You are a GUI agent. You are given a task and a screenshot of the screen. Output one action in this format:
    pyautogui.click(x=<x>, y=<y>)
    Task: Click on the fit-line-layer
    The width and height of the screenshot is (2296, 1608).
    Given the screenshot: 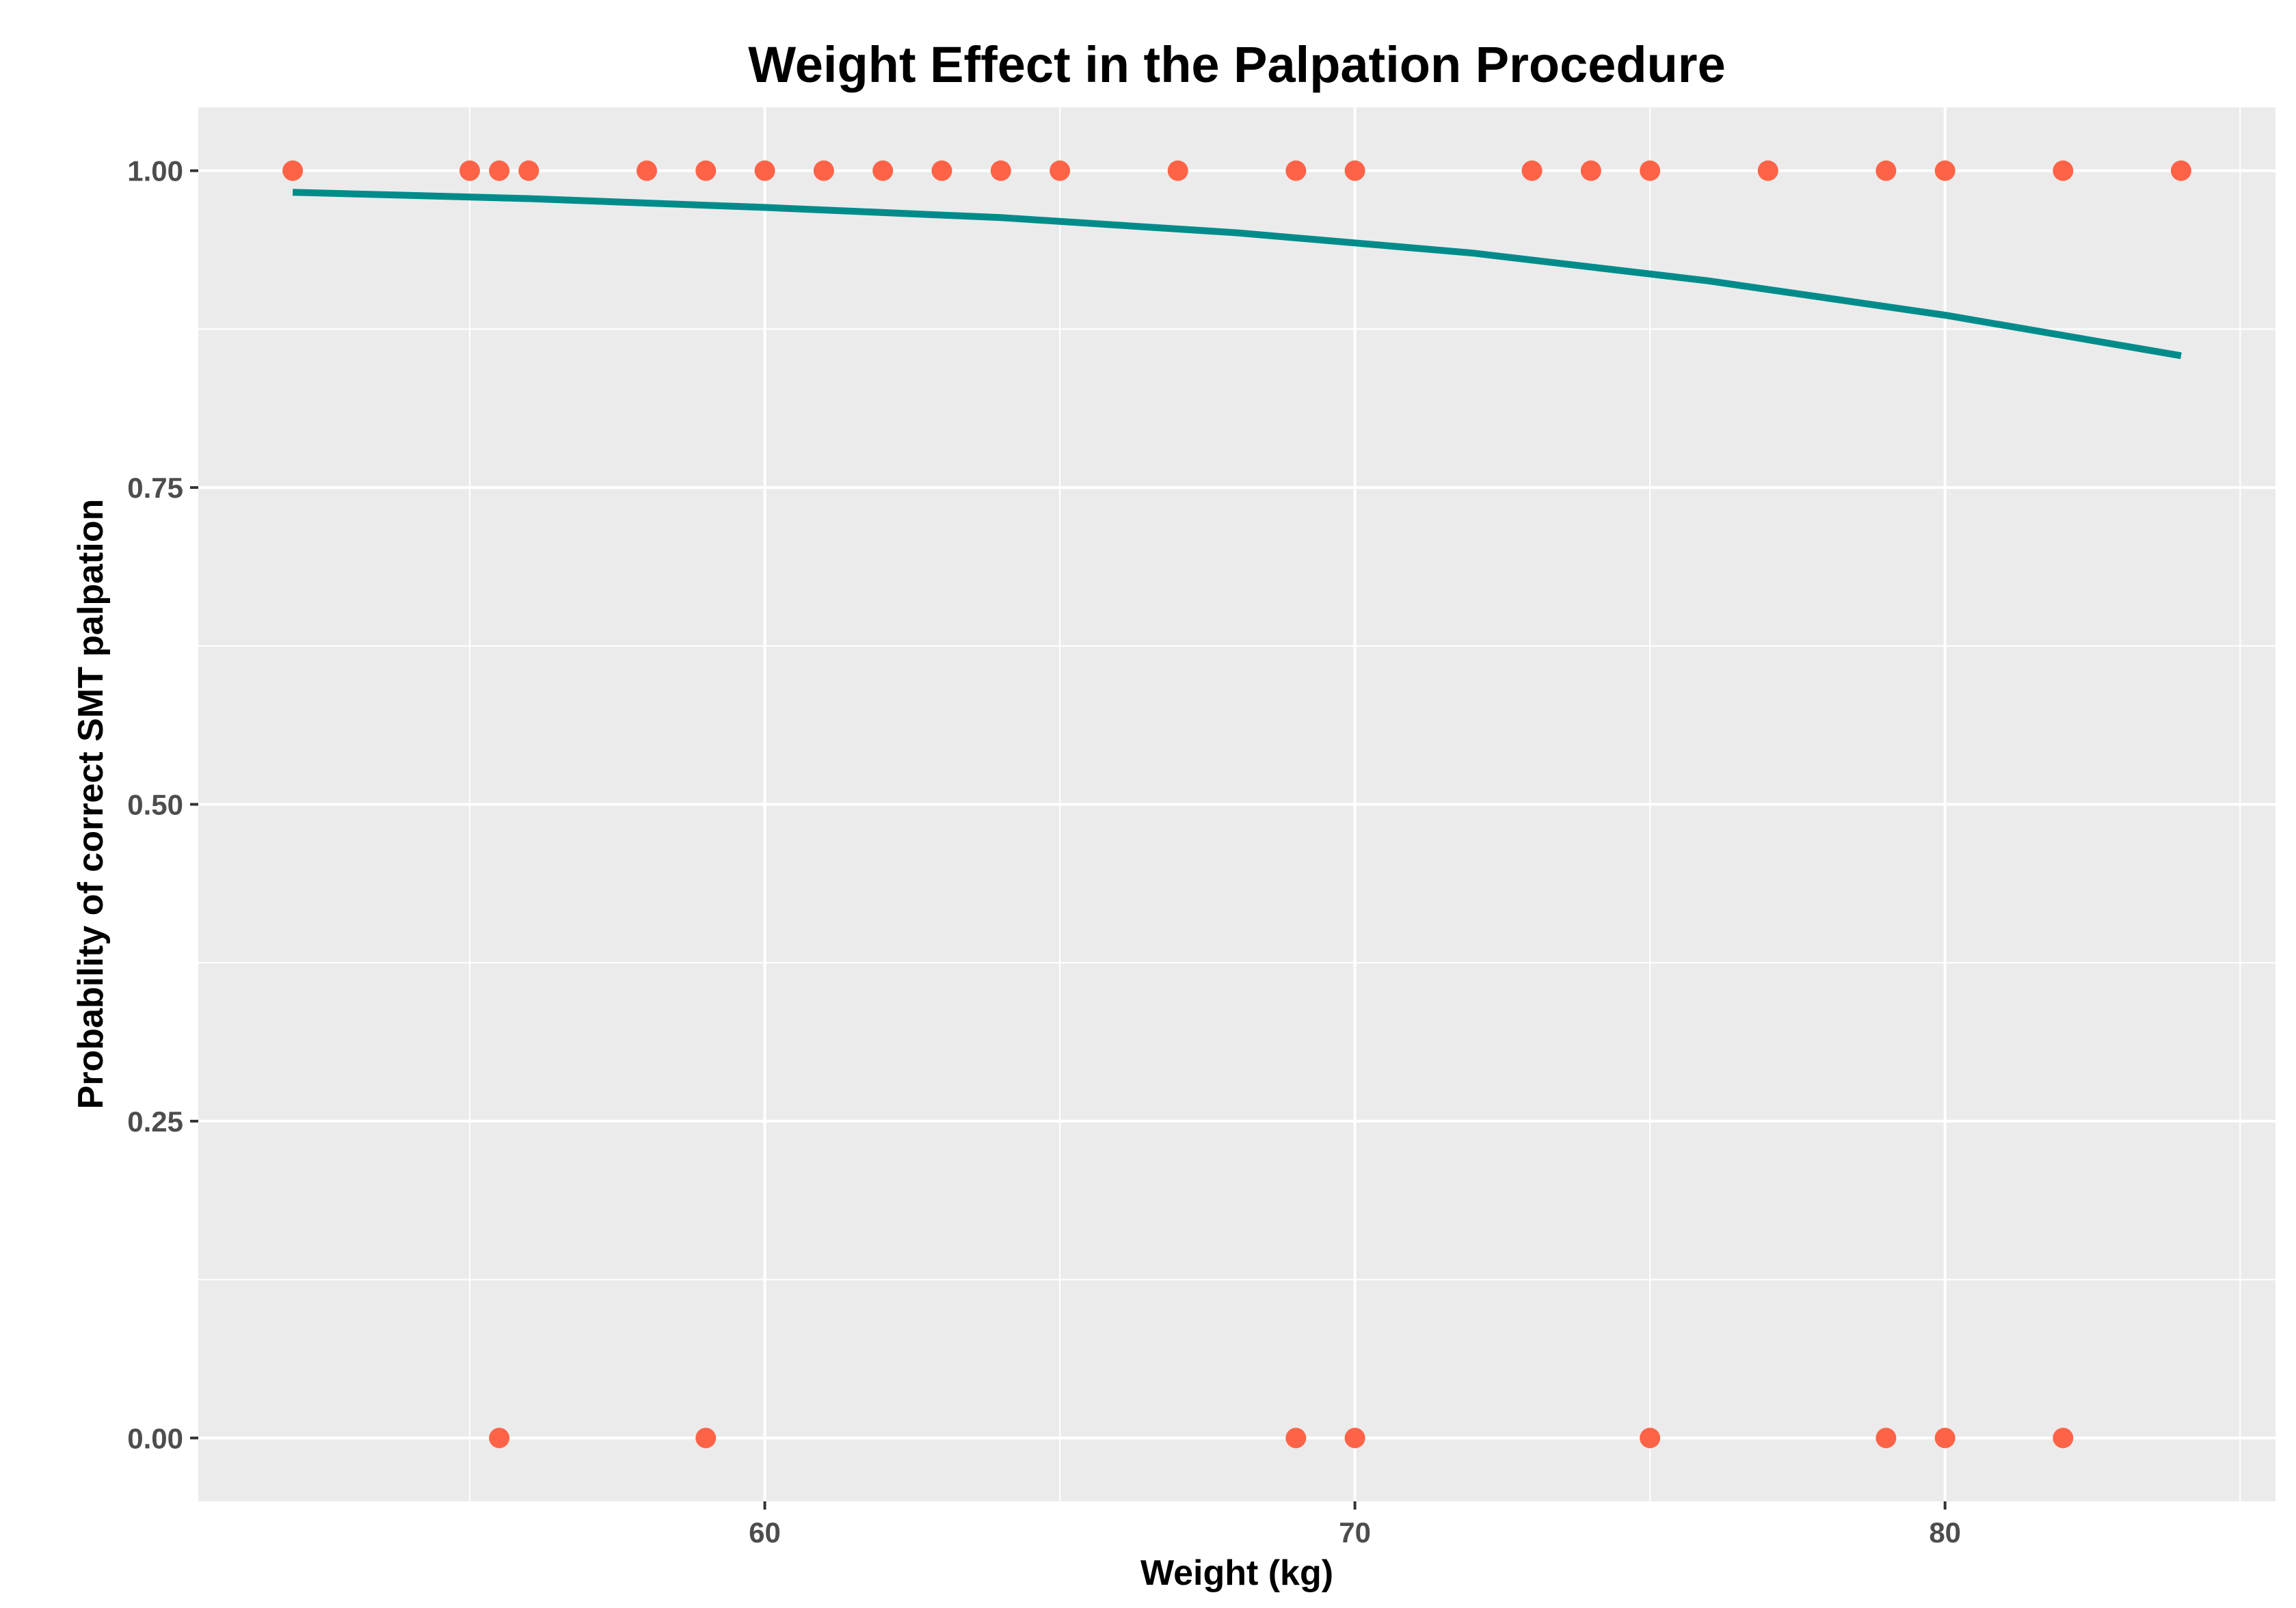 What is the action you would take?
    pyautogui.click(x=1237, y=274)
    